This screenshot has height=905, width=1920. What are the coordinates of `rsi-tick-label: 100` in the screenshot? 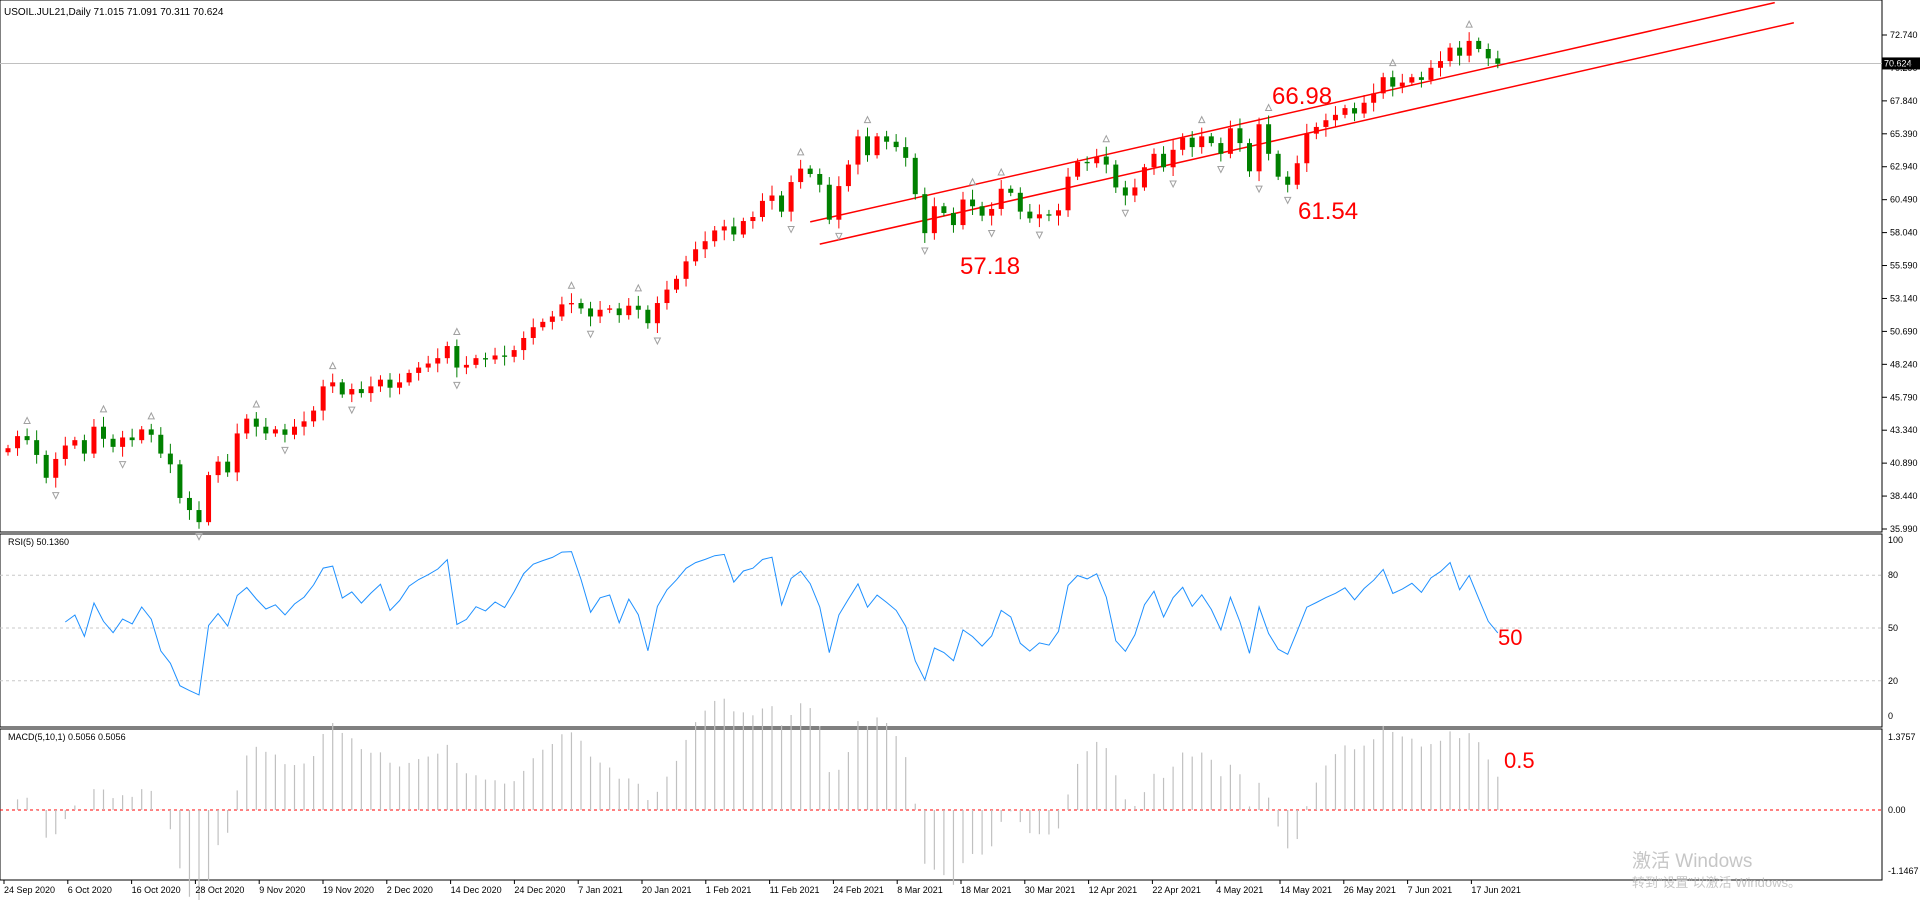 It's located at (1895, 540).